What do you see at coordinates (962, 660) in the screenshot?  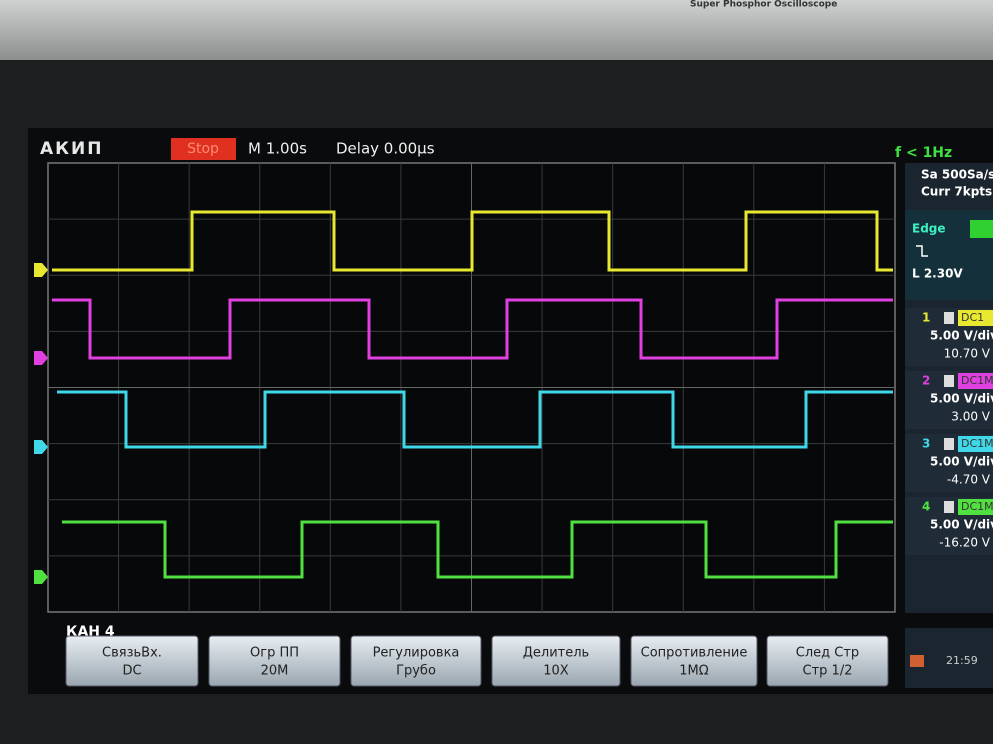 I see `clock: 21:59` at bounding box center [962, 660].